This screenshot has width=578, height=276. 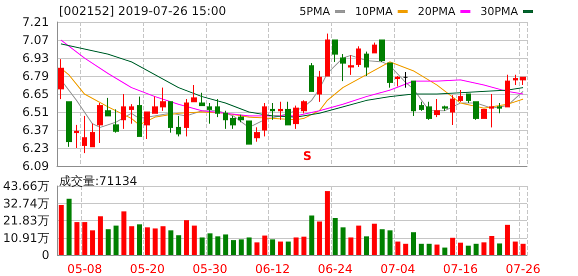 What do you see at coordinates (398, 269) in the screenshot?
I see `x-tick-label: 07-04` at bounding box center [398, 269].